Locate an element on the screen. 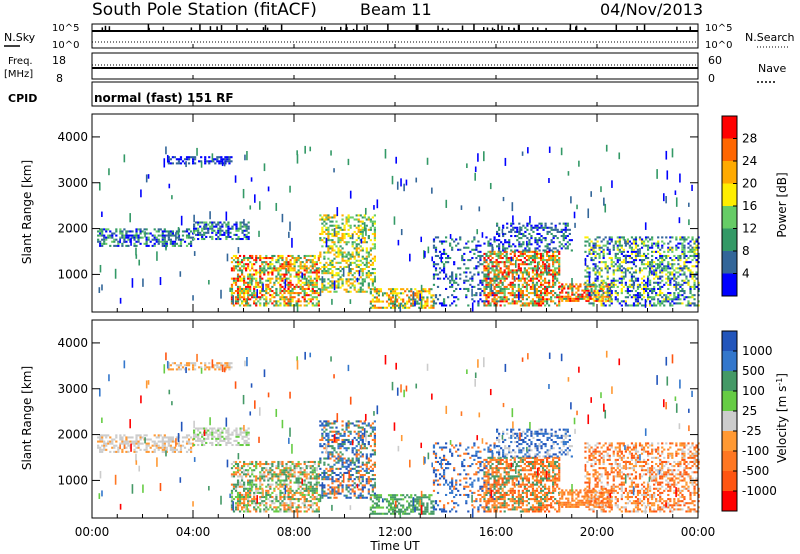  power-colorbar-label: 8 is located at coordinates (746, 251).